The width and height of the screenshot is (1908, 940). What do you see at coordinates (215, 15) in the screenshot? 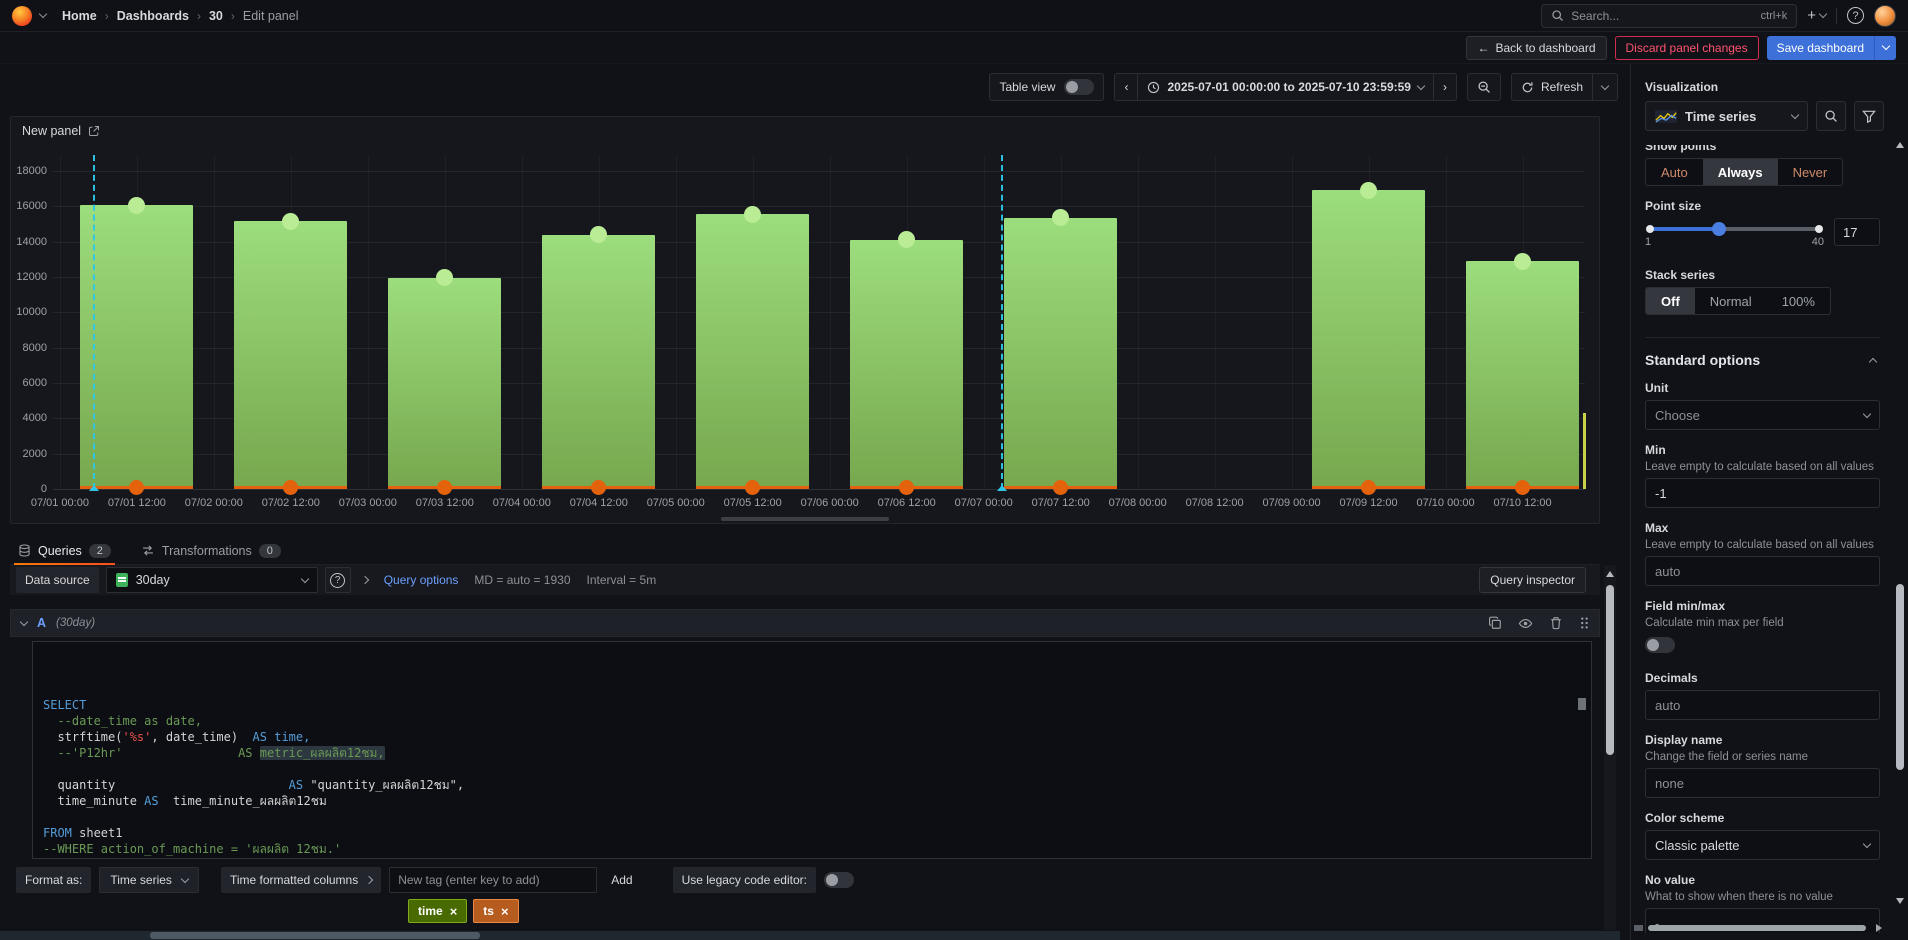
I see `breadcrumb-item: 30` at bounding box center [215, 15].